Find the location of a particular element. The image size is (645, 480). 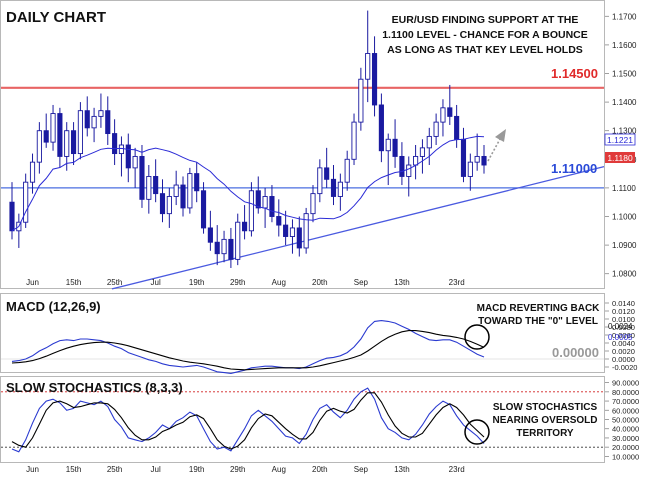

stoch-annotation-line-2: NEARING OVERSOLD is located at coordinates (544, 420).